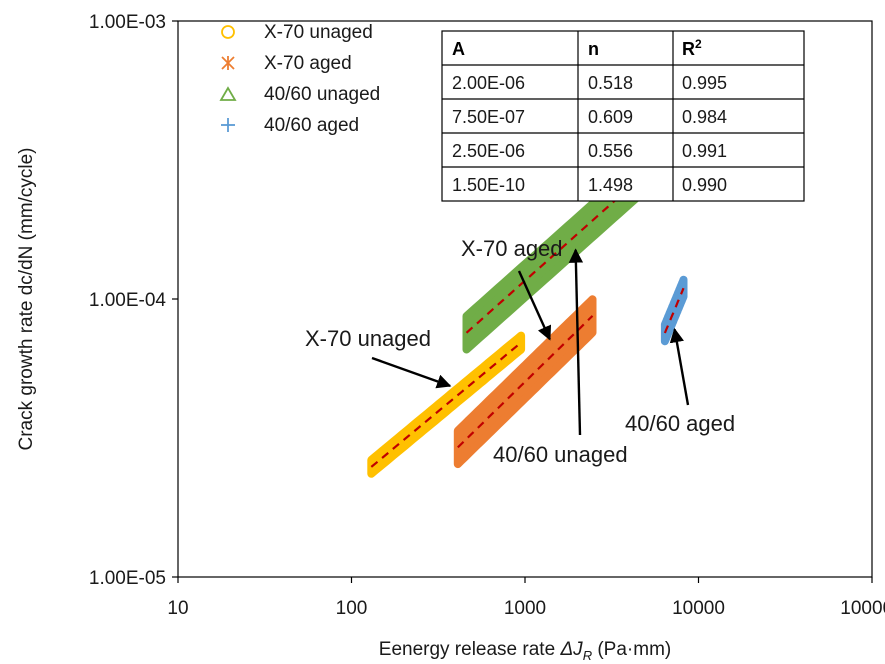  What do you see at coordinates (631, 649) in the screenshot?
I see `x-axis-title-unit: (Pa·mm)` at bounding box center [631, 649].